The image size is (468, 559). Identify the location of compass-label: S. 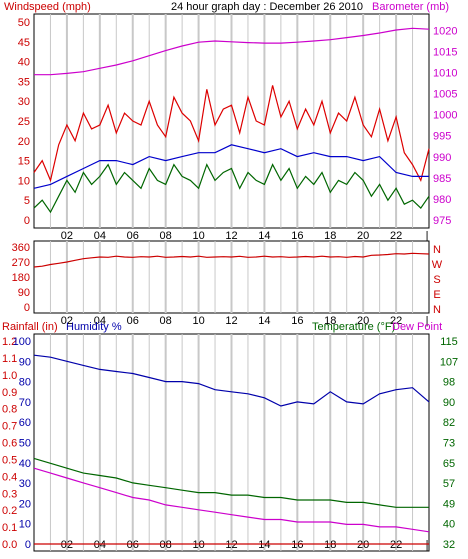
(436, 280).